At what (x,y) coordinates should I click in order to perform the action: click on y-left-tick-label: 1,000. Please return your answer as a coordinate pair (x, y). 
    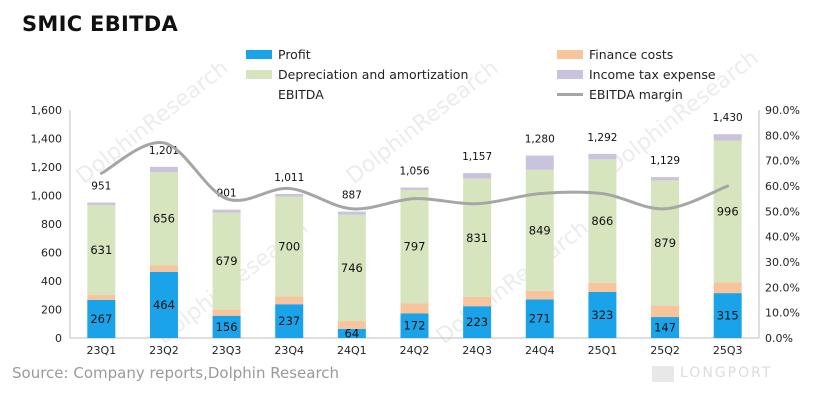
    Looking at the image, I should click on (47, 196).